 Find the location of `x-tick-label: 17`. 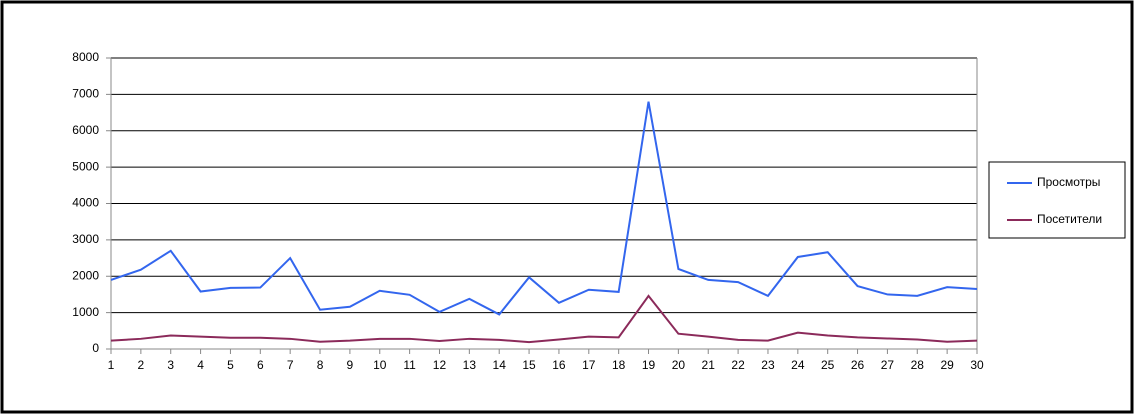

x-tick-label: 17 is located at coordinates (589, 365).